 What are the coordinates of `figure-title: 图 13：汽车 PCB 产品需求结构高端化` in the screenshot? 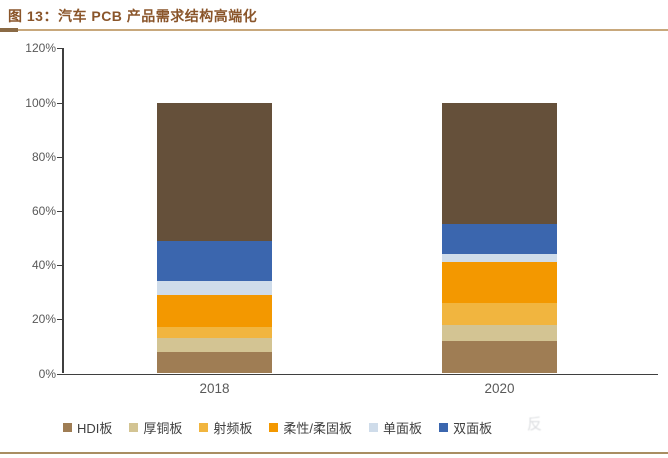 It's located at (133, 16).